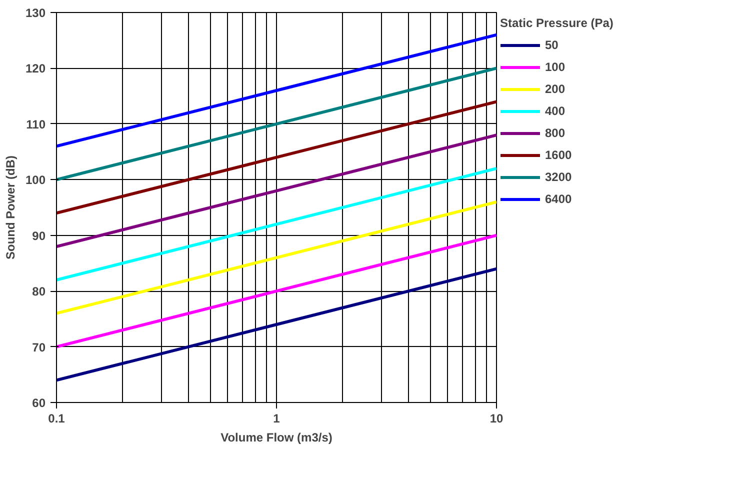 The image size is (739, 484). Describe the element at coordinates (558, 177) in the screenshot. I see `legend-label: 3200` at that location.